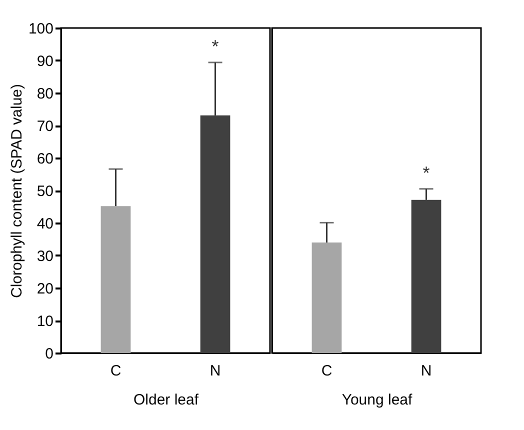 The height and width of the screenshot is (430, 524). I want to click on y-axis-title: Clorophyll content (SPAD value), so click(17, 191).